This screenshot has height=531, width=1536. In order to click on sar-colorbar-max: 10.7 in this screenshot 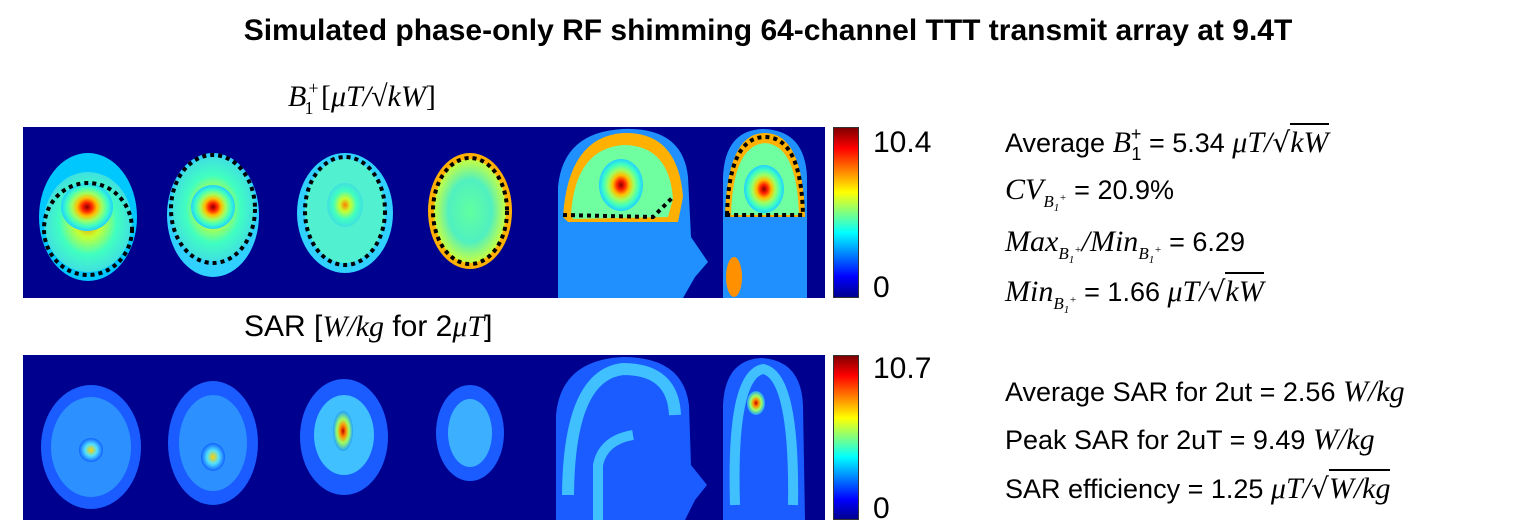, I will do `click(902, 368)`.